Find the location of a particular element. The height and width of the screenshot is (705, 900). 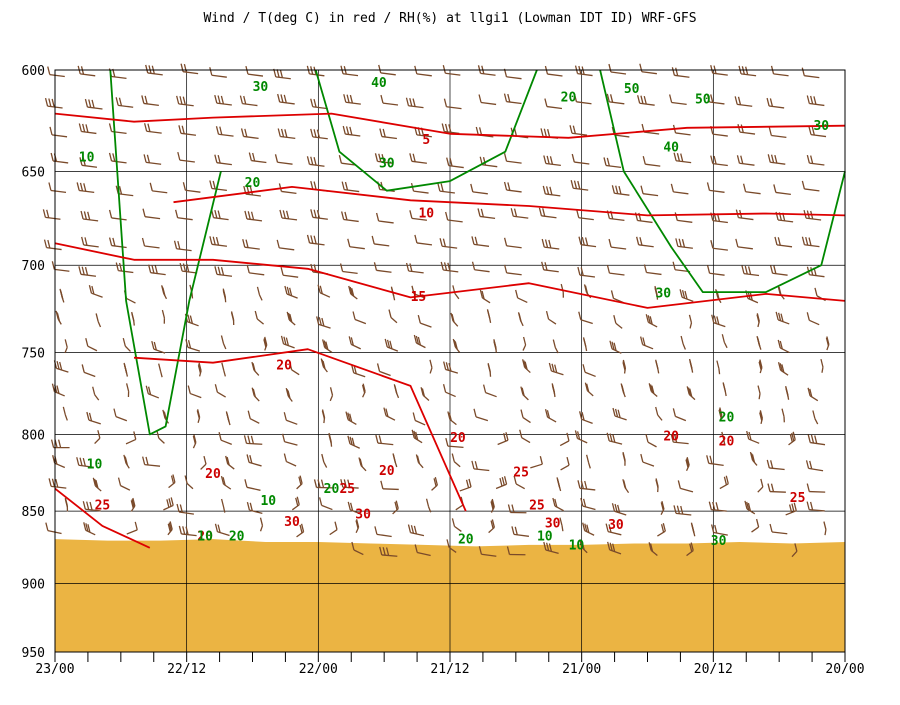

y-tick-label: 800 is located at coordinates (33, 435).